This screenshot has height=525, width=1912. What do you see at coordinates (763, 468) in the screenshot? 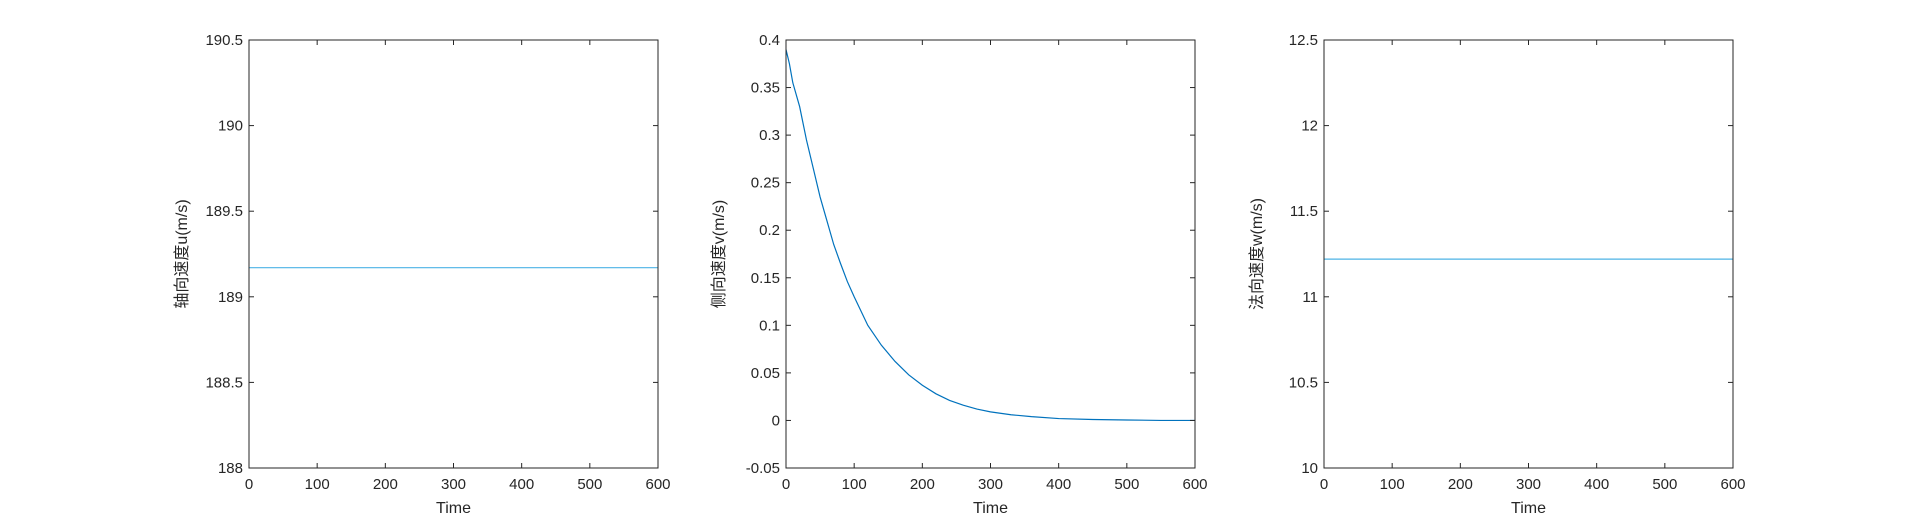
I see `y-tick-label: -0.05` at bounding box center [763, 468].